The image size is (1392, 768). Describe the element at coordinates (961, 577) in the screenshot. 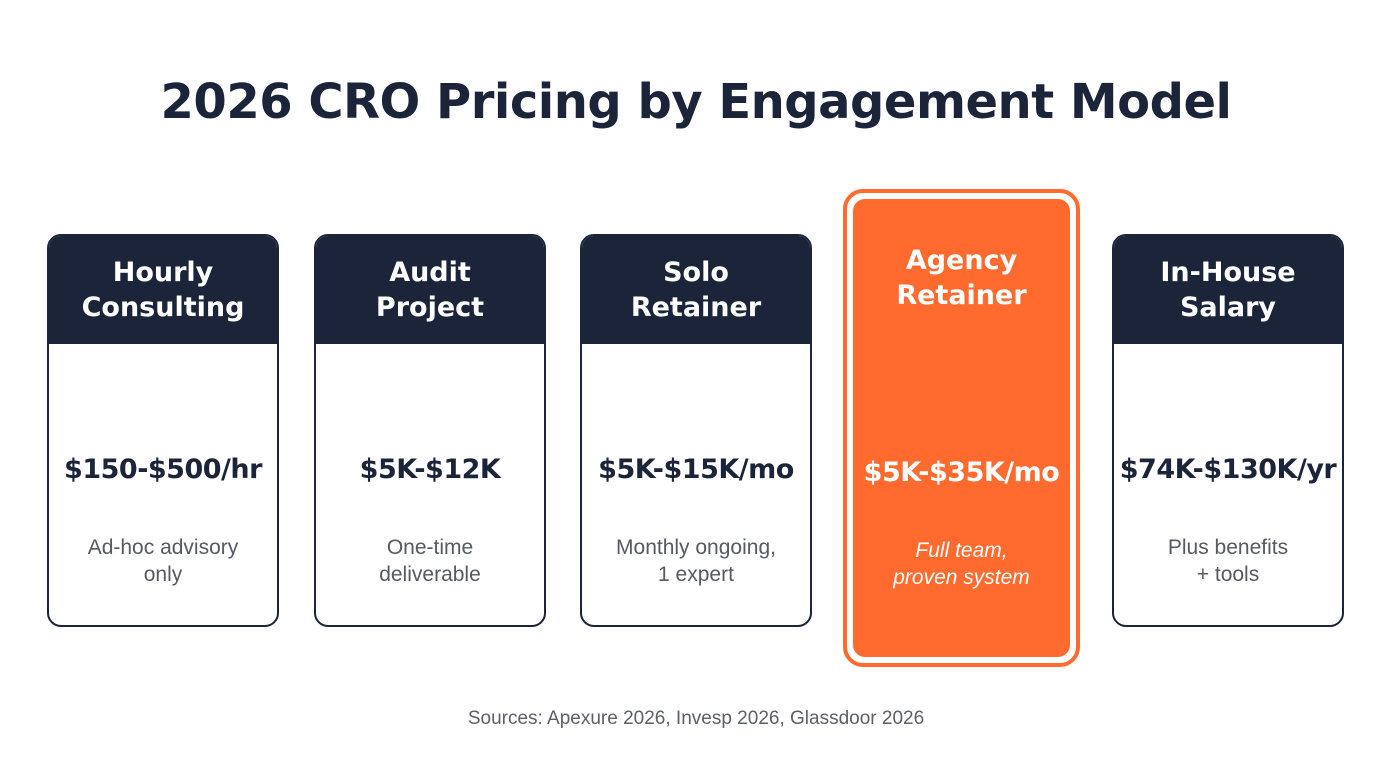

I see `card-desc-line2: proven system` at that location.